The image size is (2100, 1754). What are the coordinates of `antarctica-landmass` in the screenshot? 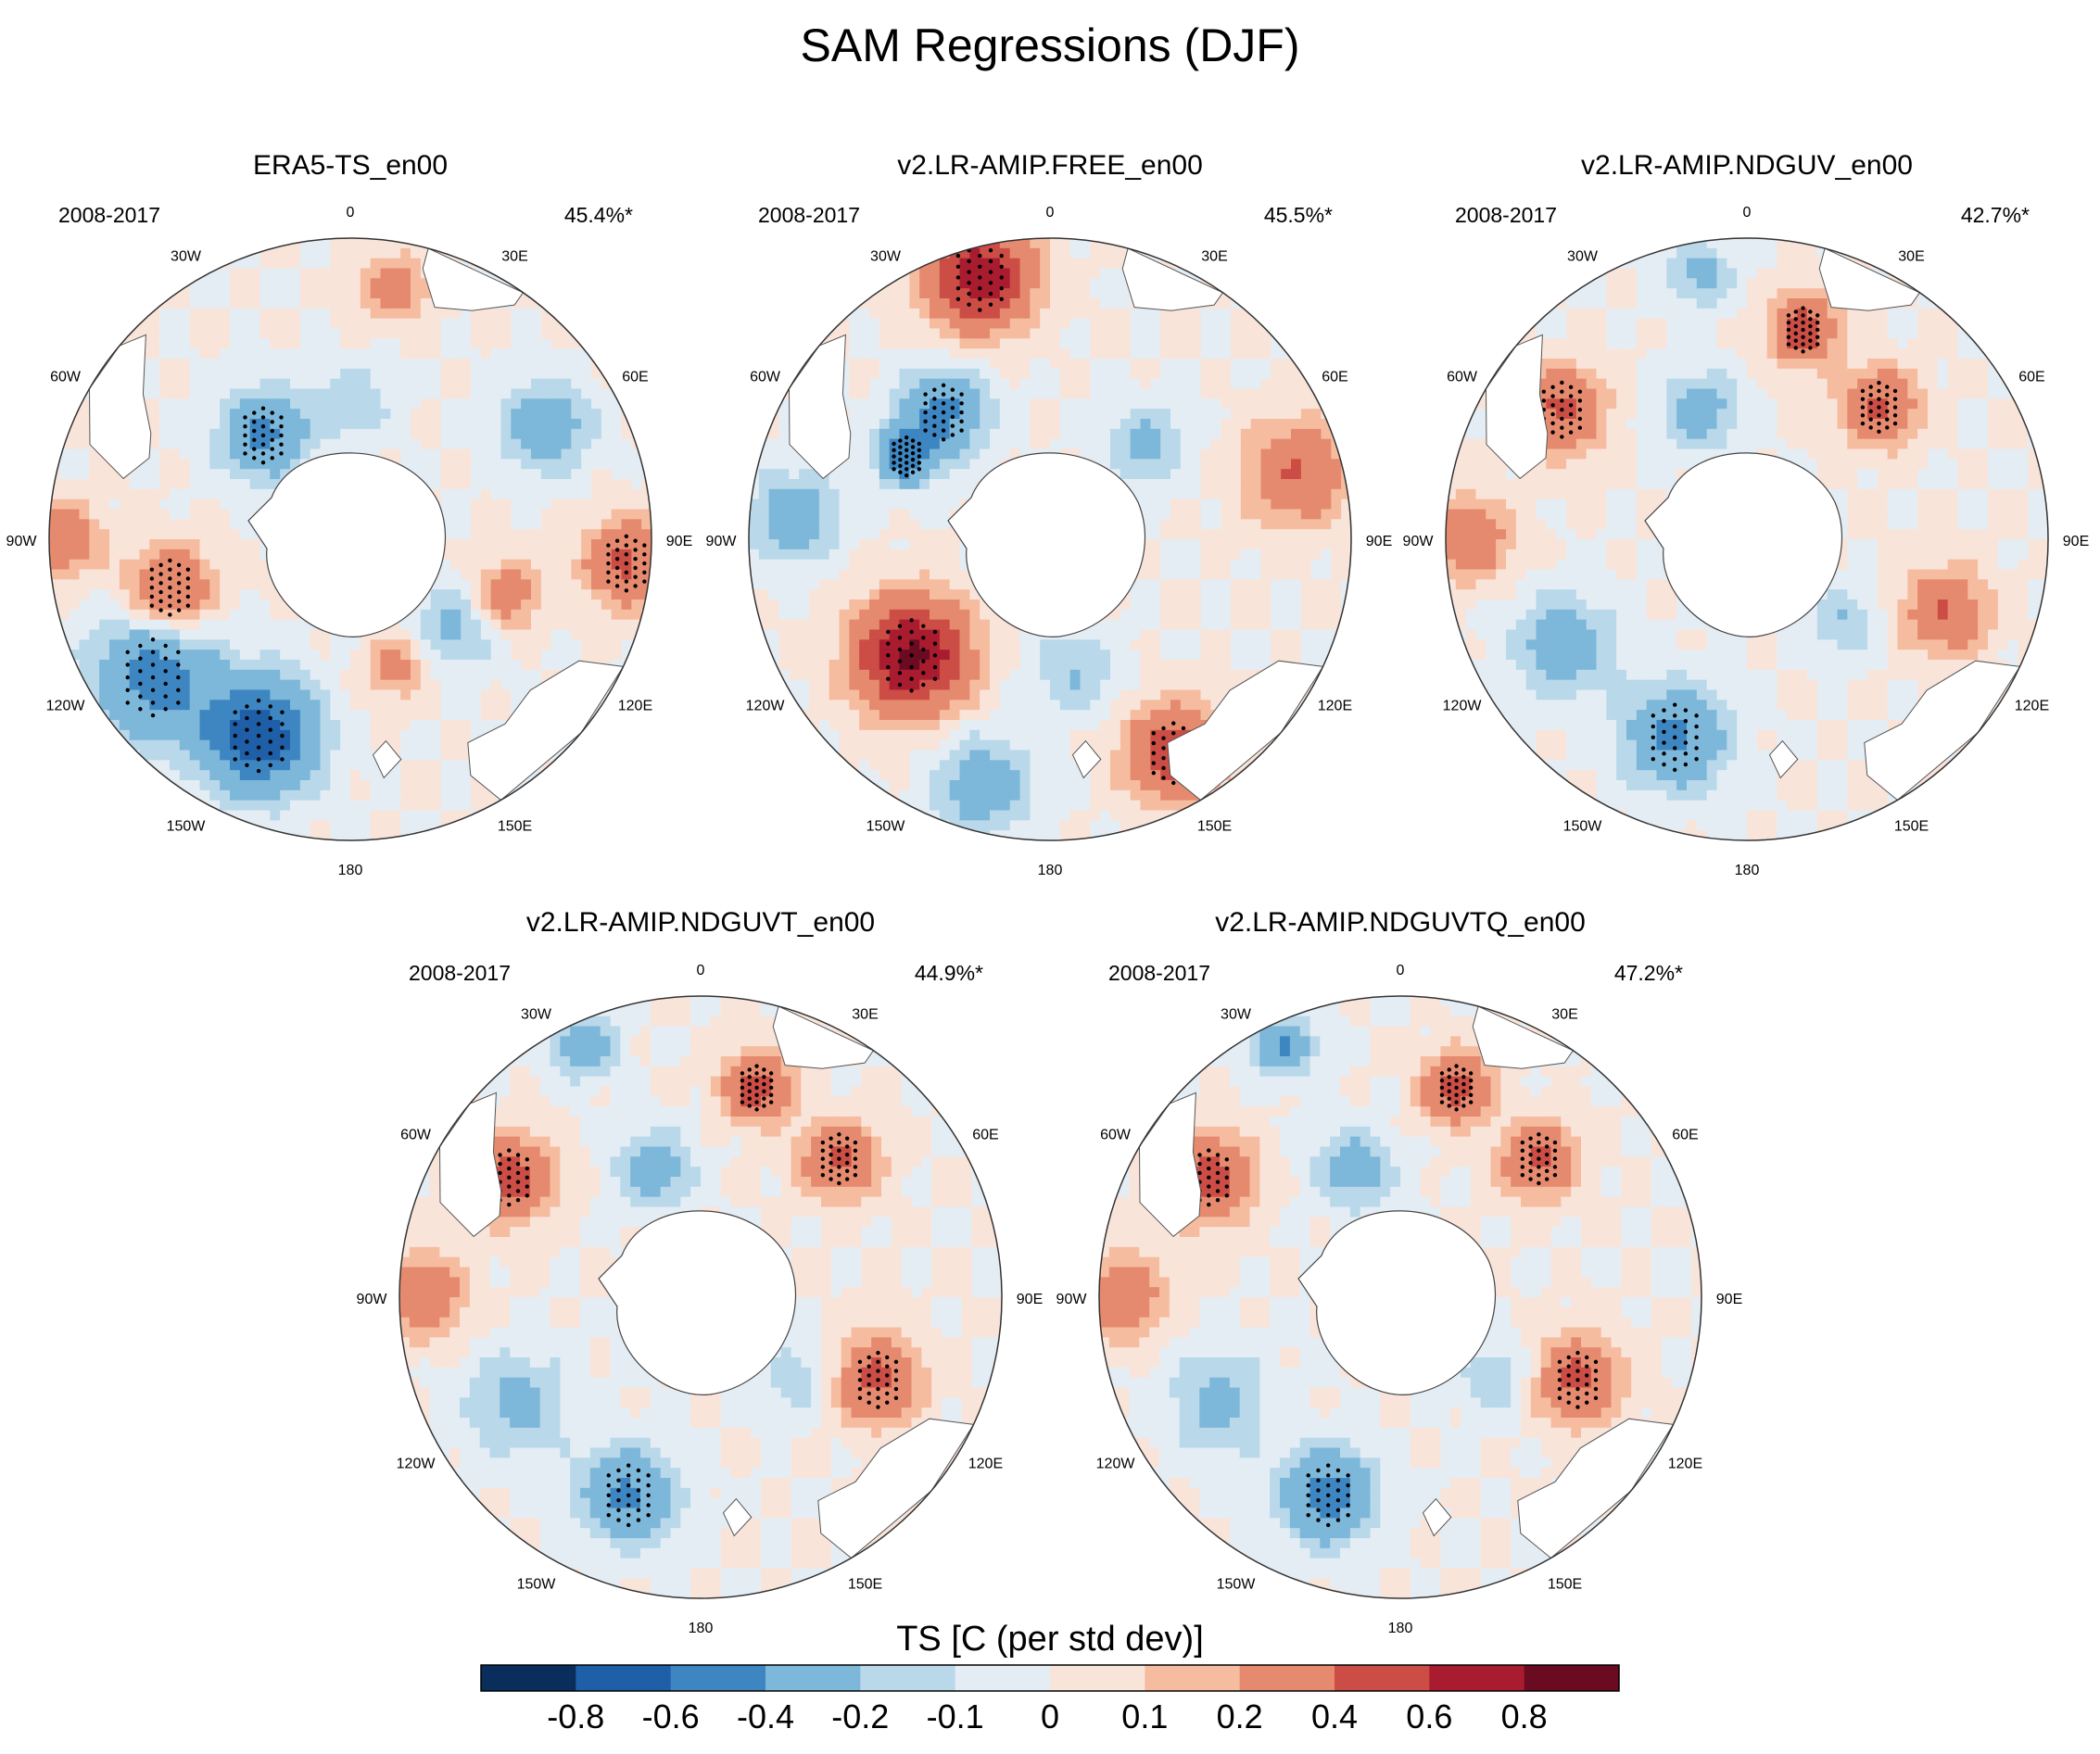 It's located at (1743, 544).